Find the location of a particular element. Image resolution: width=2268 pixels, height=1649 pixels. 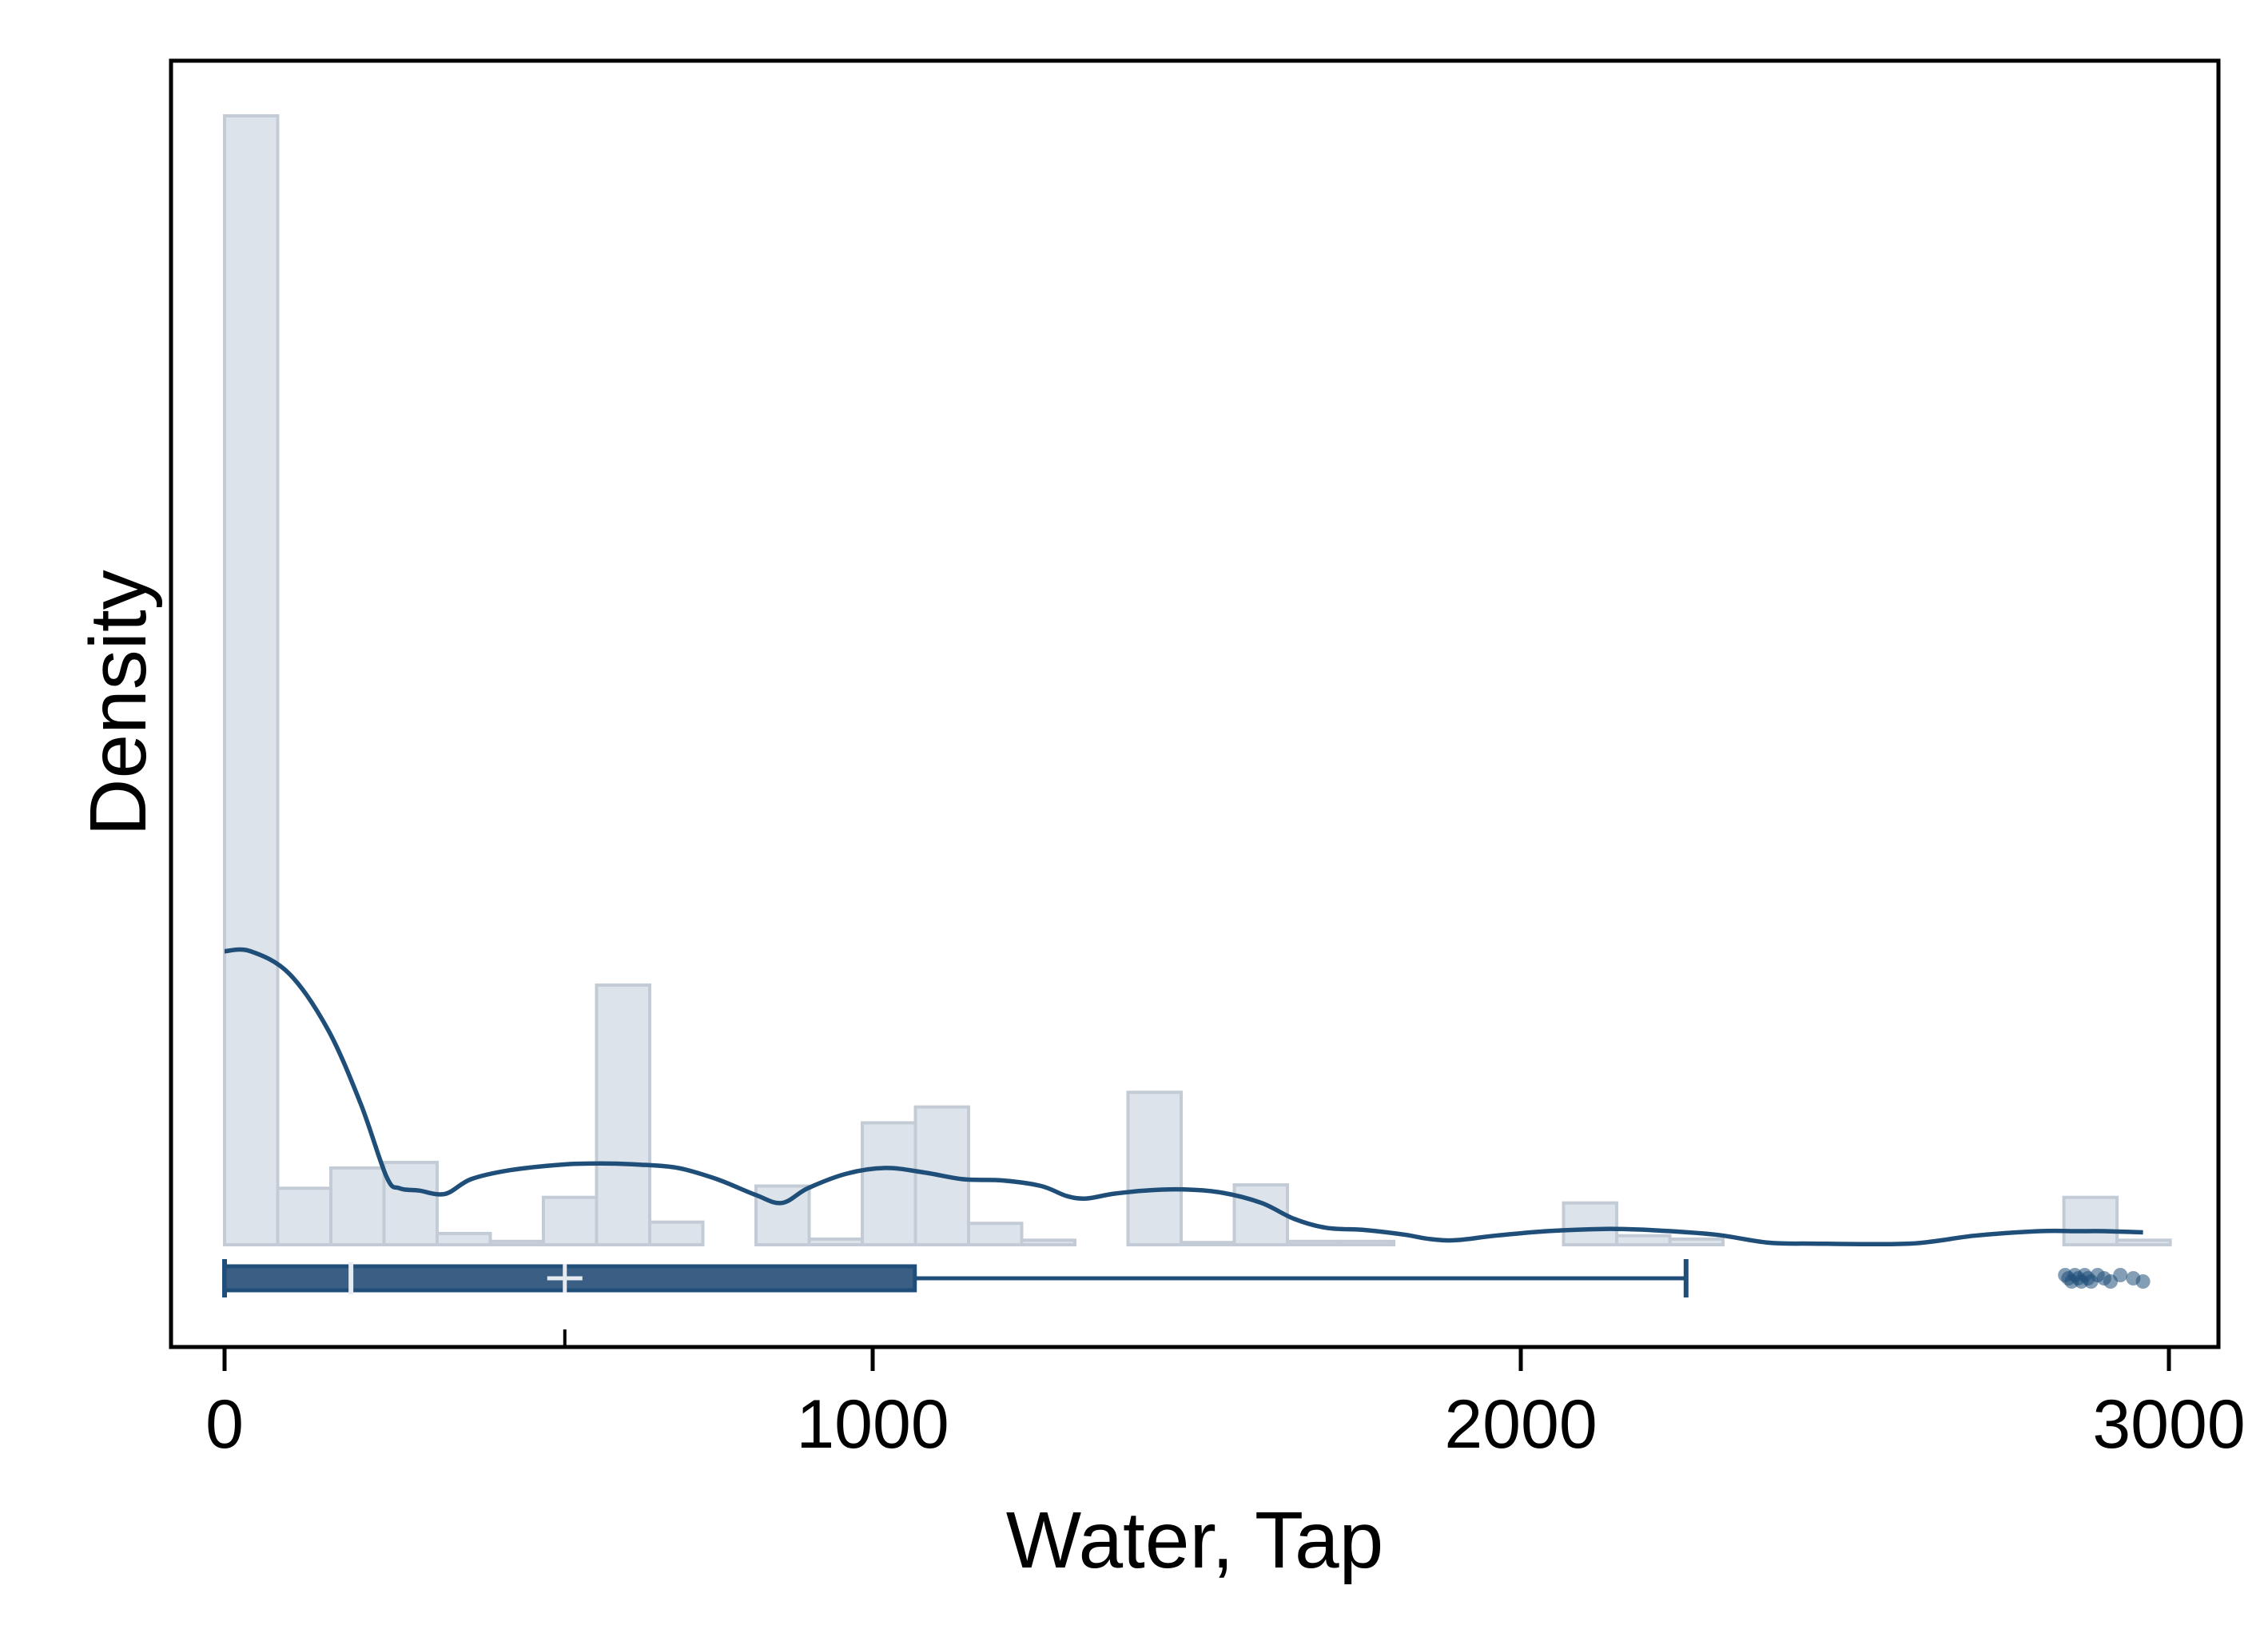

x-tick-label: 0 is located at coordinates (224, 1424).